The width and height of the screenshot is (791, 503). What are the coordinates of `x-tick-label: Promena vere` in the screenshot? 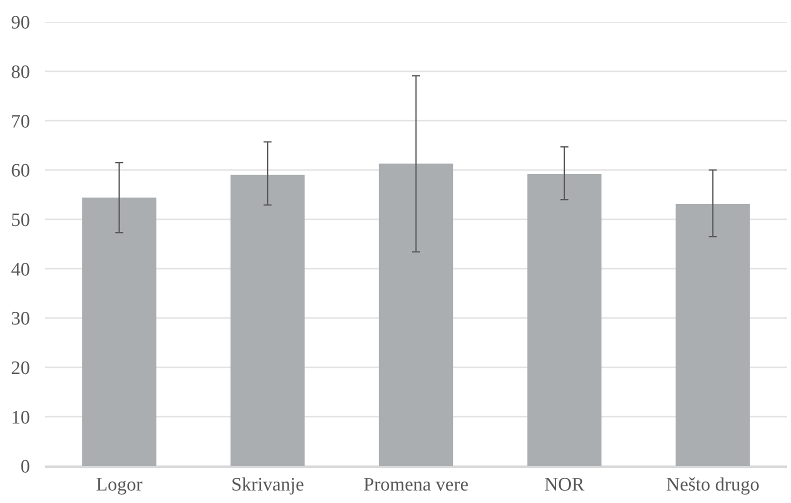 It's located at (416, 485).